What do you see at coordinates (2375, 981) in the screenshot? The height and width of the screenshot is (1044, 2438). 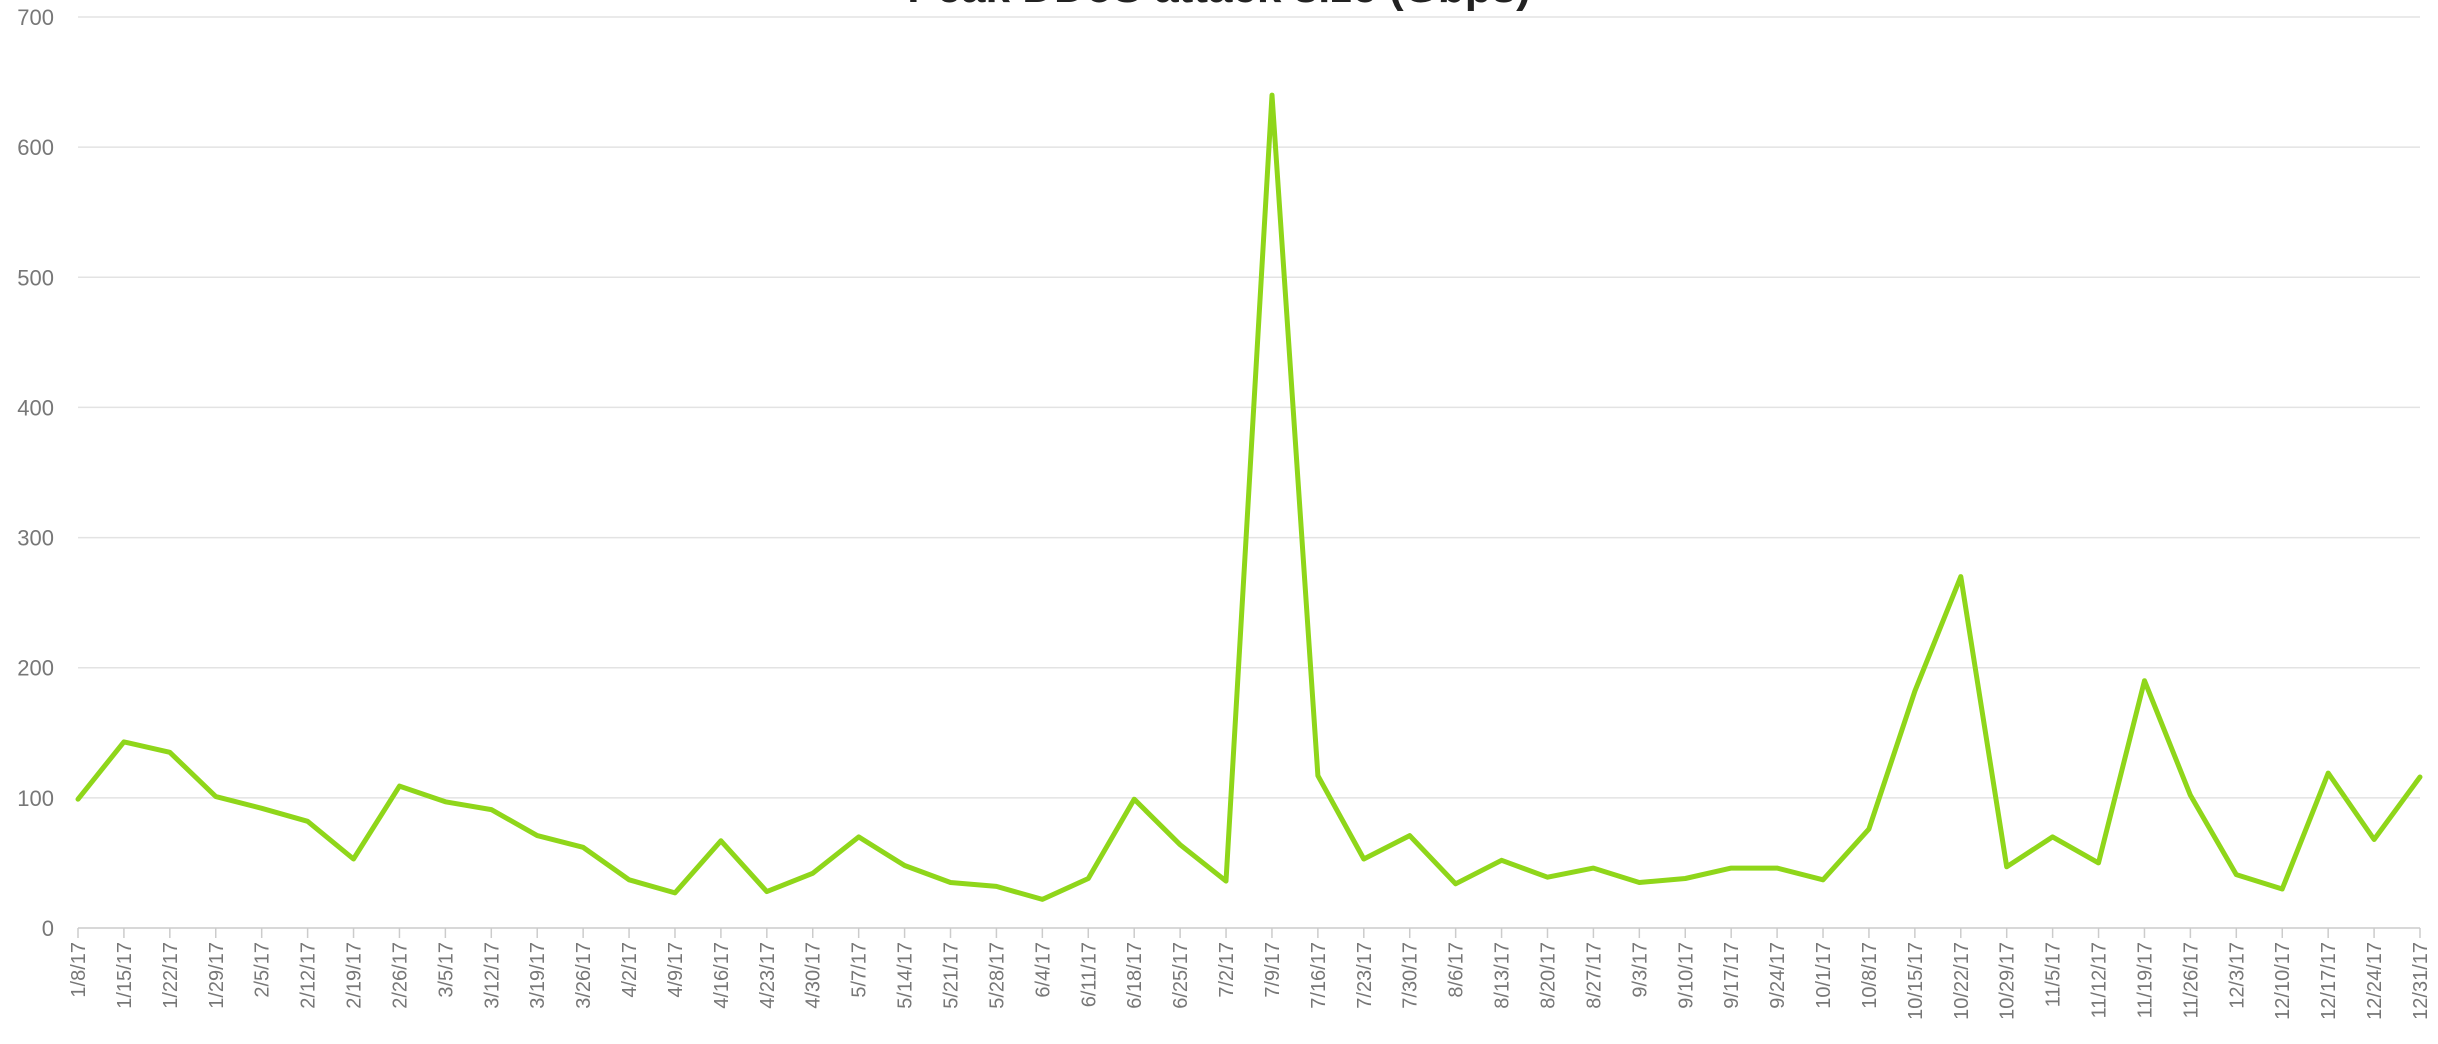 I see `x-tick-label: 12/24/17` at bounding box center [2375, 981].